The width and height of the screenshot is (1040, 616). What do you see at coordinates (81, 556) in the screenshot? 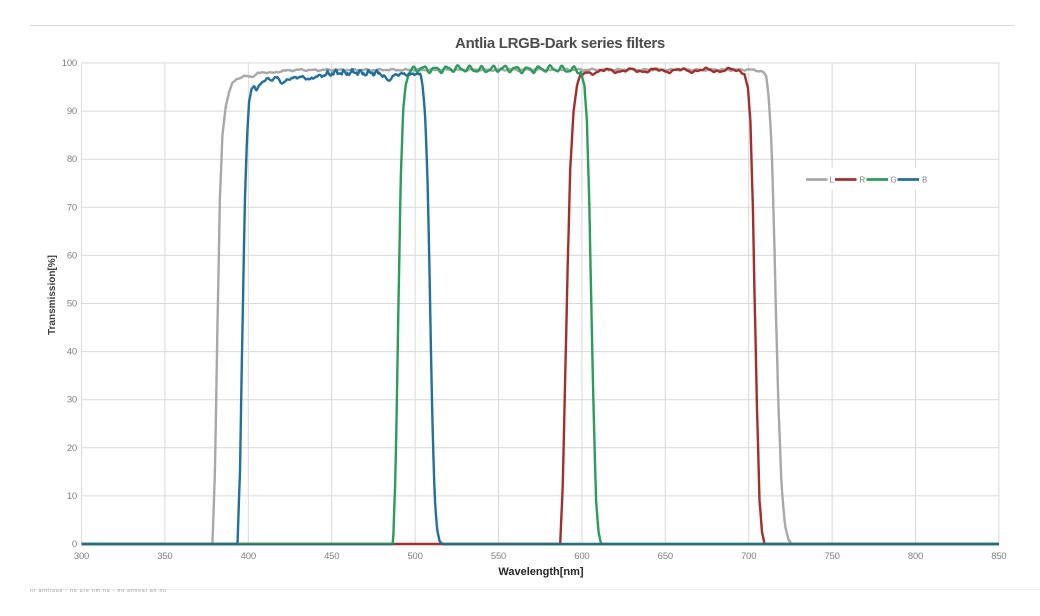
I see `svg-text: 300` at bounding box center [81, 556].